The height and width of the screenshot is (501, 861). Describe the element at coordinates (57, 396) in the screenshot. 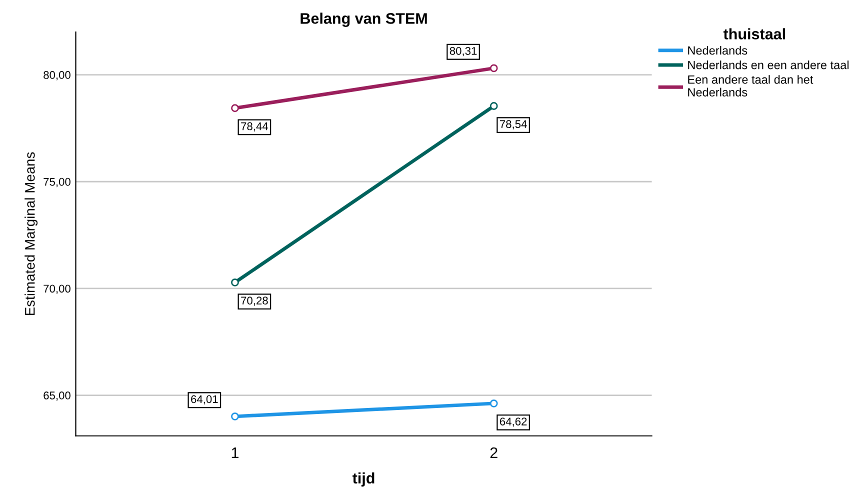

I see `y-tick-label: 65,00` at that location.